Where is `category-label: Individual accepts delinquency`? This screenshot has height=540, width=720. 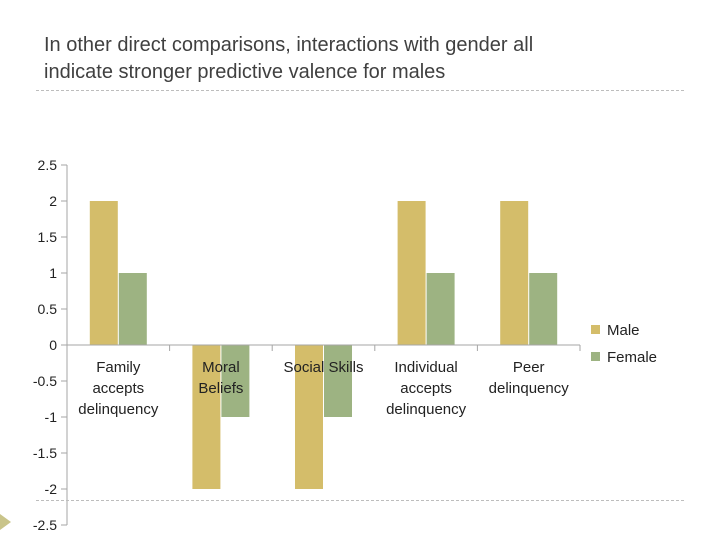
category-label: Individual accepts delinquency is located at coordinates (426, 388).